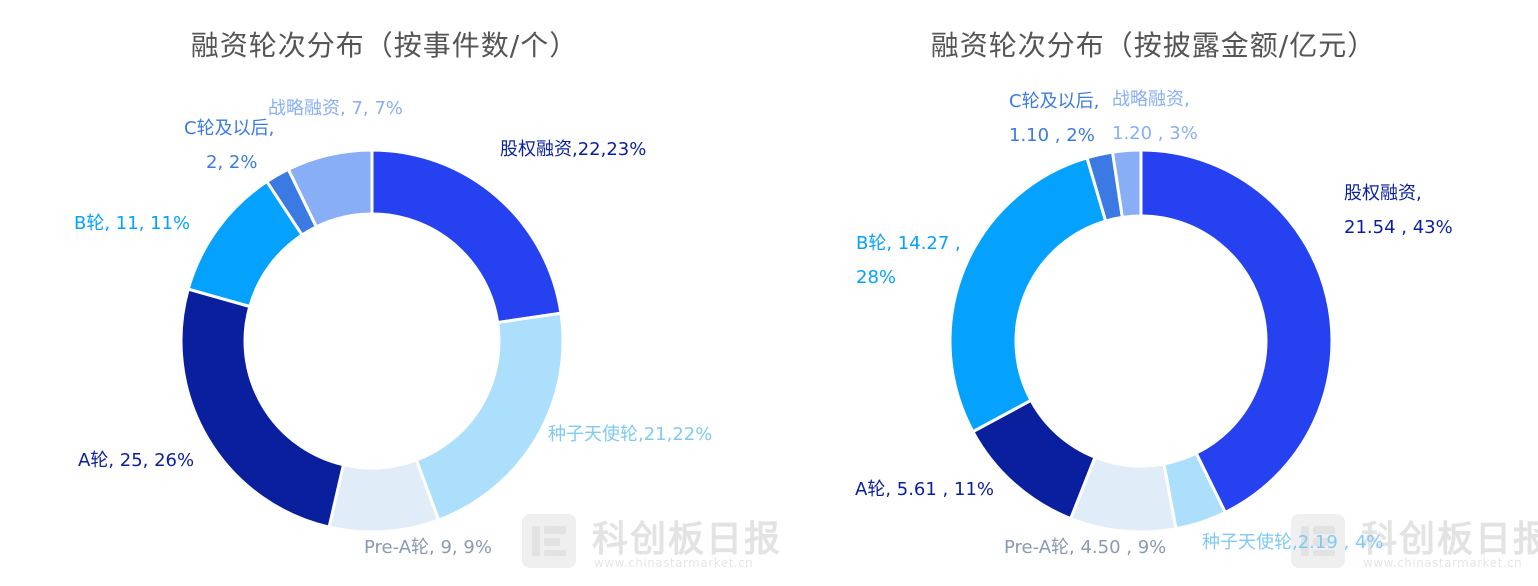  I want to click on data-label-line: B轮, 11, 11%, so click(132, 223).